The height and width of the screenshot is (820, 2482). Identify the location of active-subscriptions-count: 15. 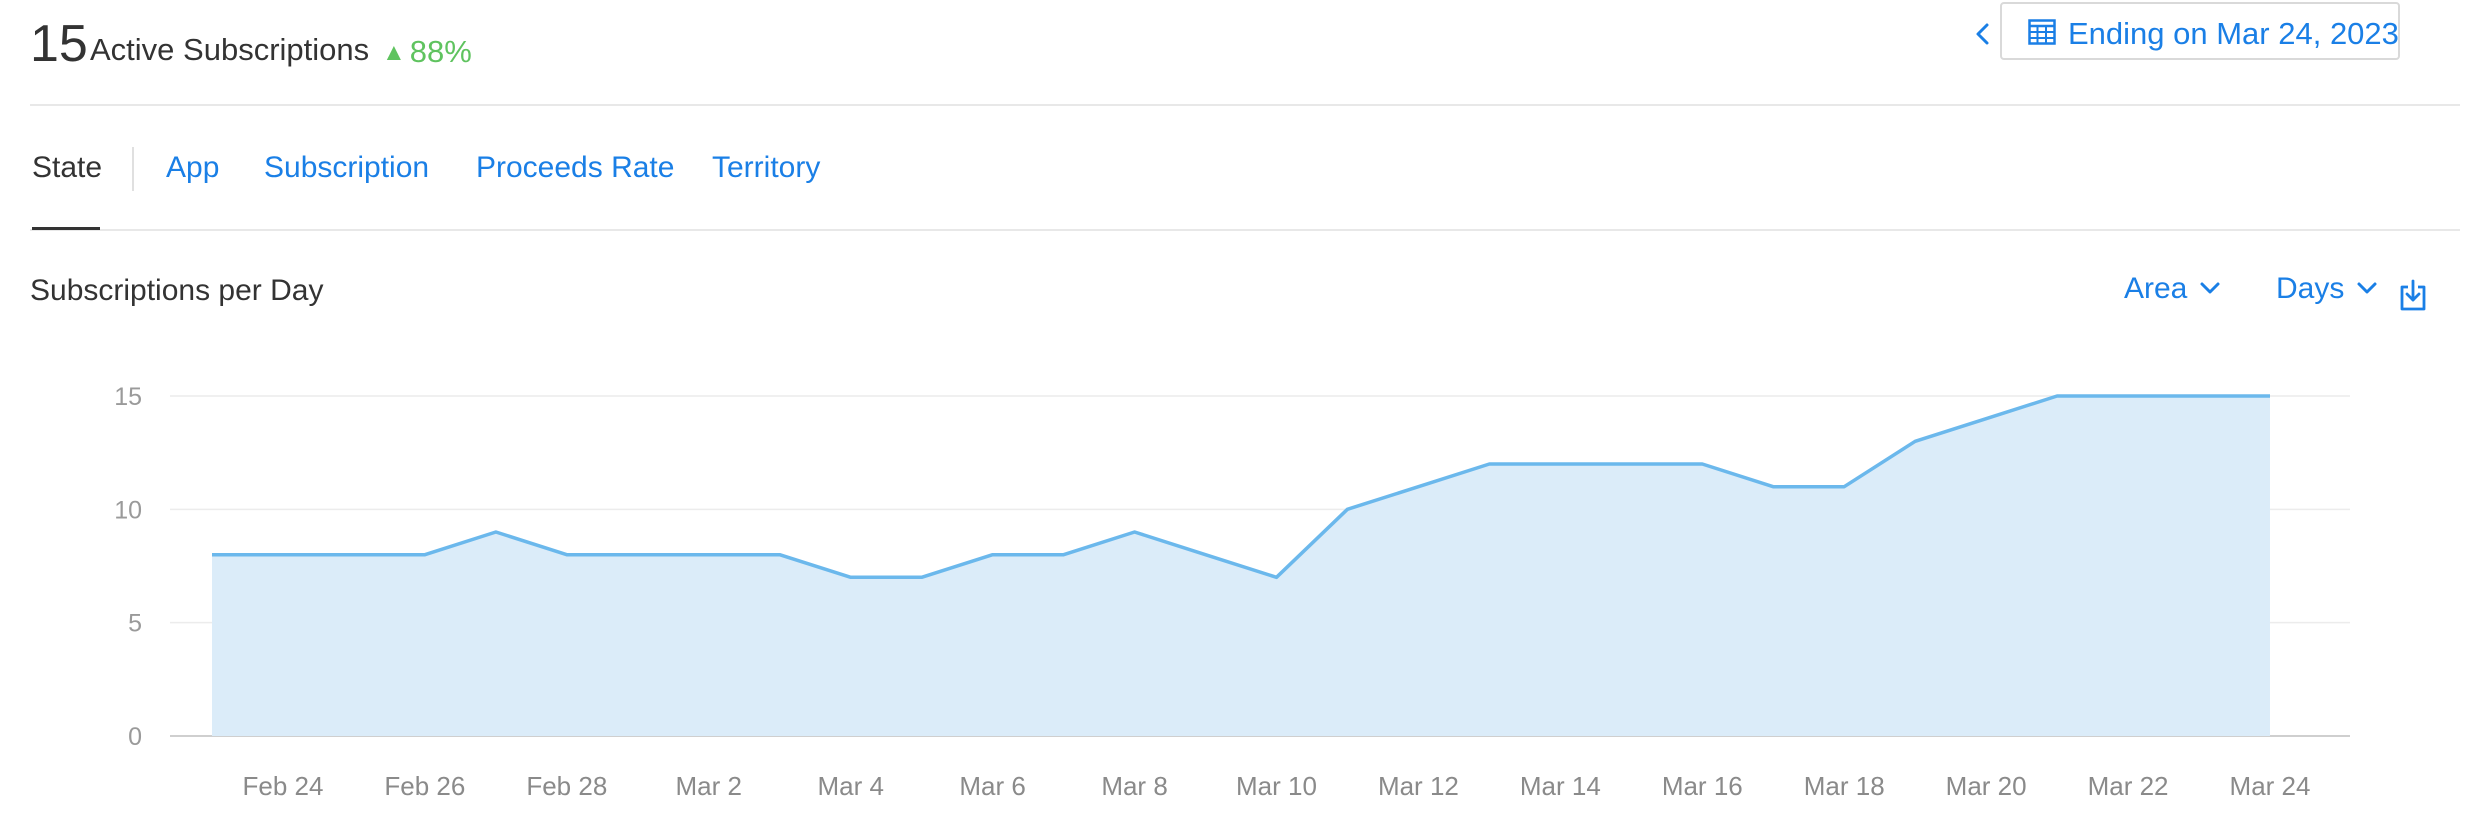
(59, 44).